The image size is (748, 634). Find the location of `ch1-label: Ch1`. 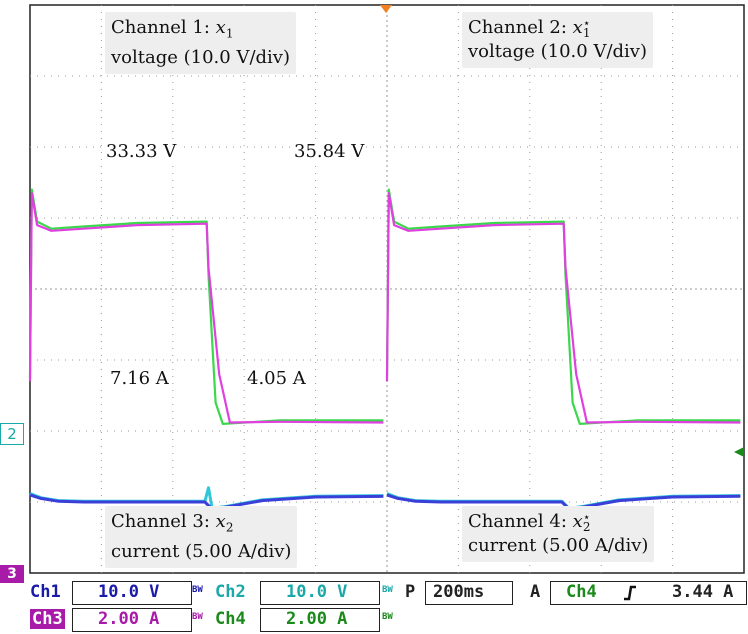

ch1-label: Ch1 is located at coordinates (45, 592).